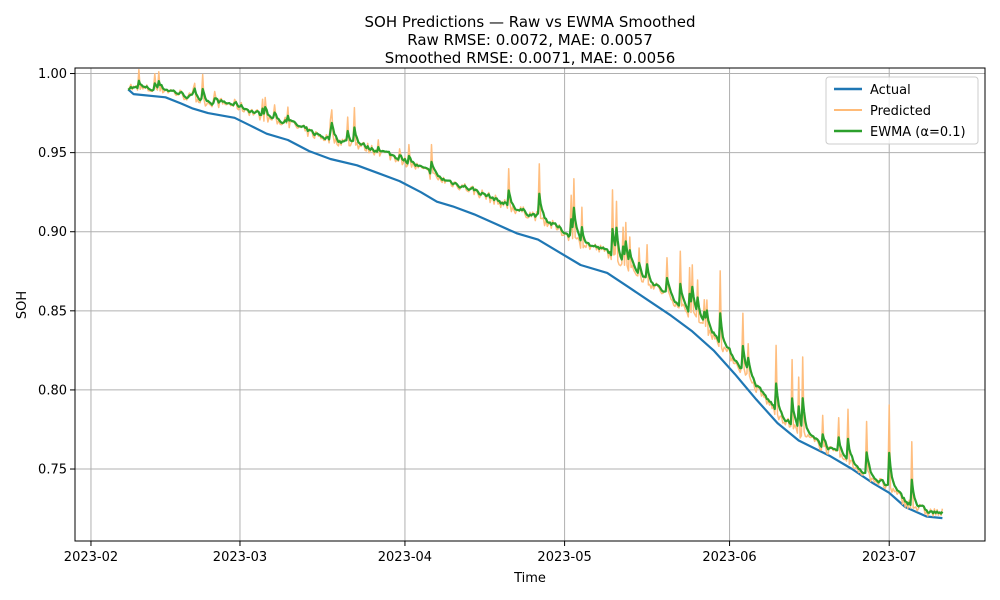 This screenshot has height=600, width=1000. I want to click on y-tick-label: 0.75, so click(52, 470).